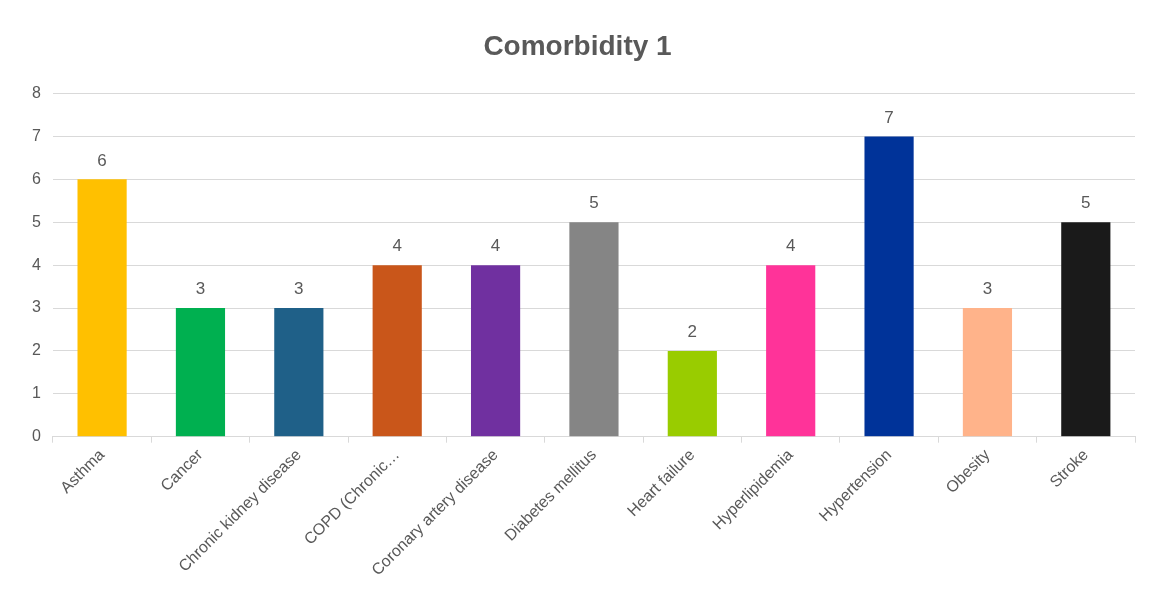  I want to click on y-tick-label: 1, so click(36, 393).